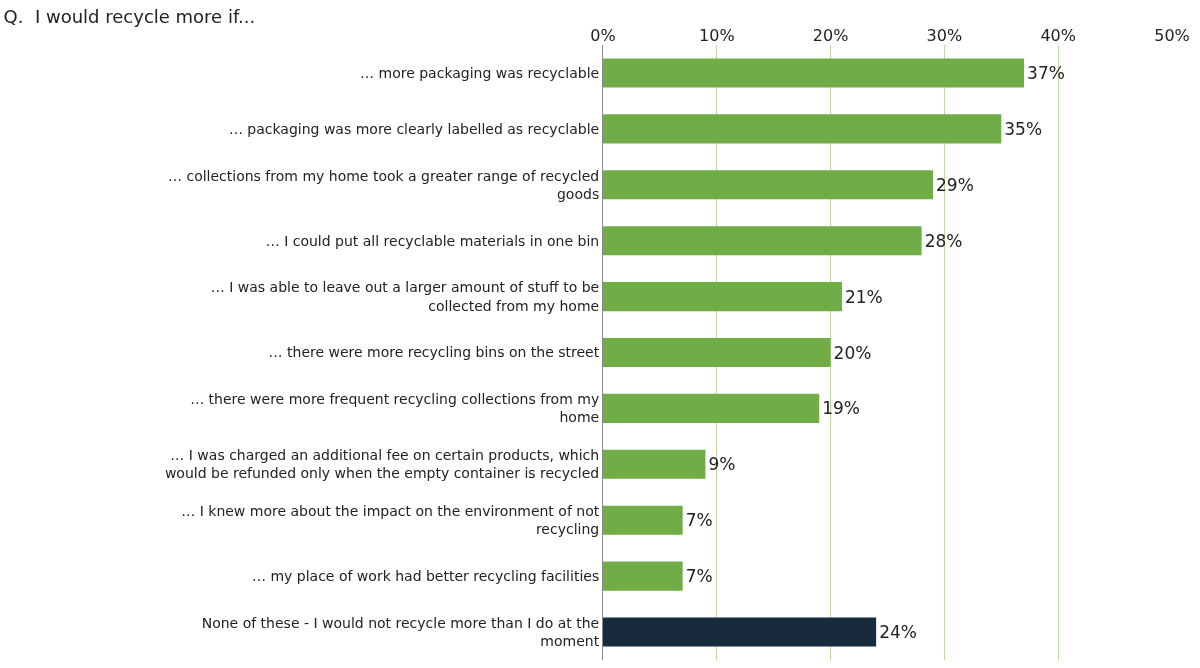 The height and width of the screenshot is (668, 1200). What do you see at coordinates (426, 576) in the screenshot?
I see `y-tick-label: … my place of work had better recycling facilities` at bounding box center [426, 576].